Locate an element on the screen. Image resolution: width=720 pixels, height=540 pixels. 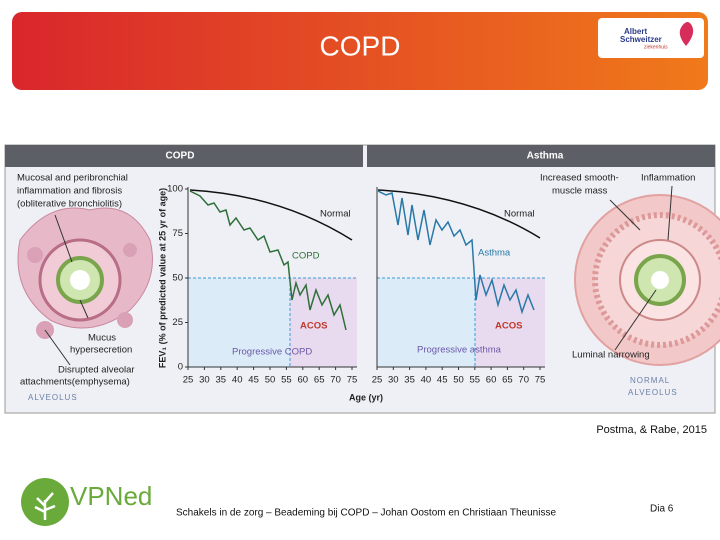
copd-curve is located at coordinates (268, 260).